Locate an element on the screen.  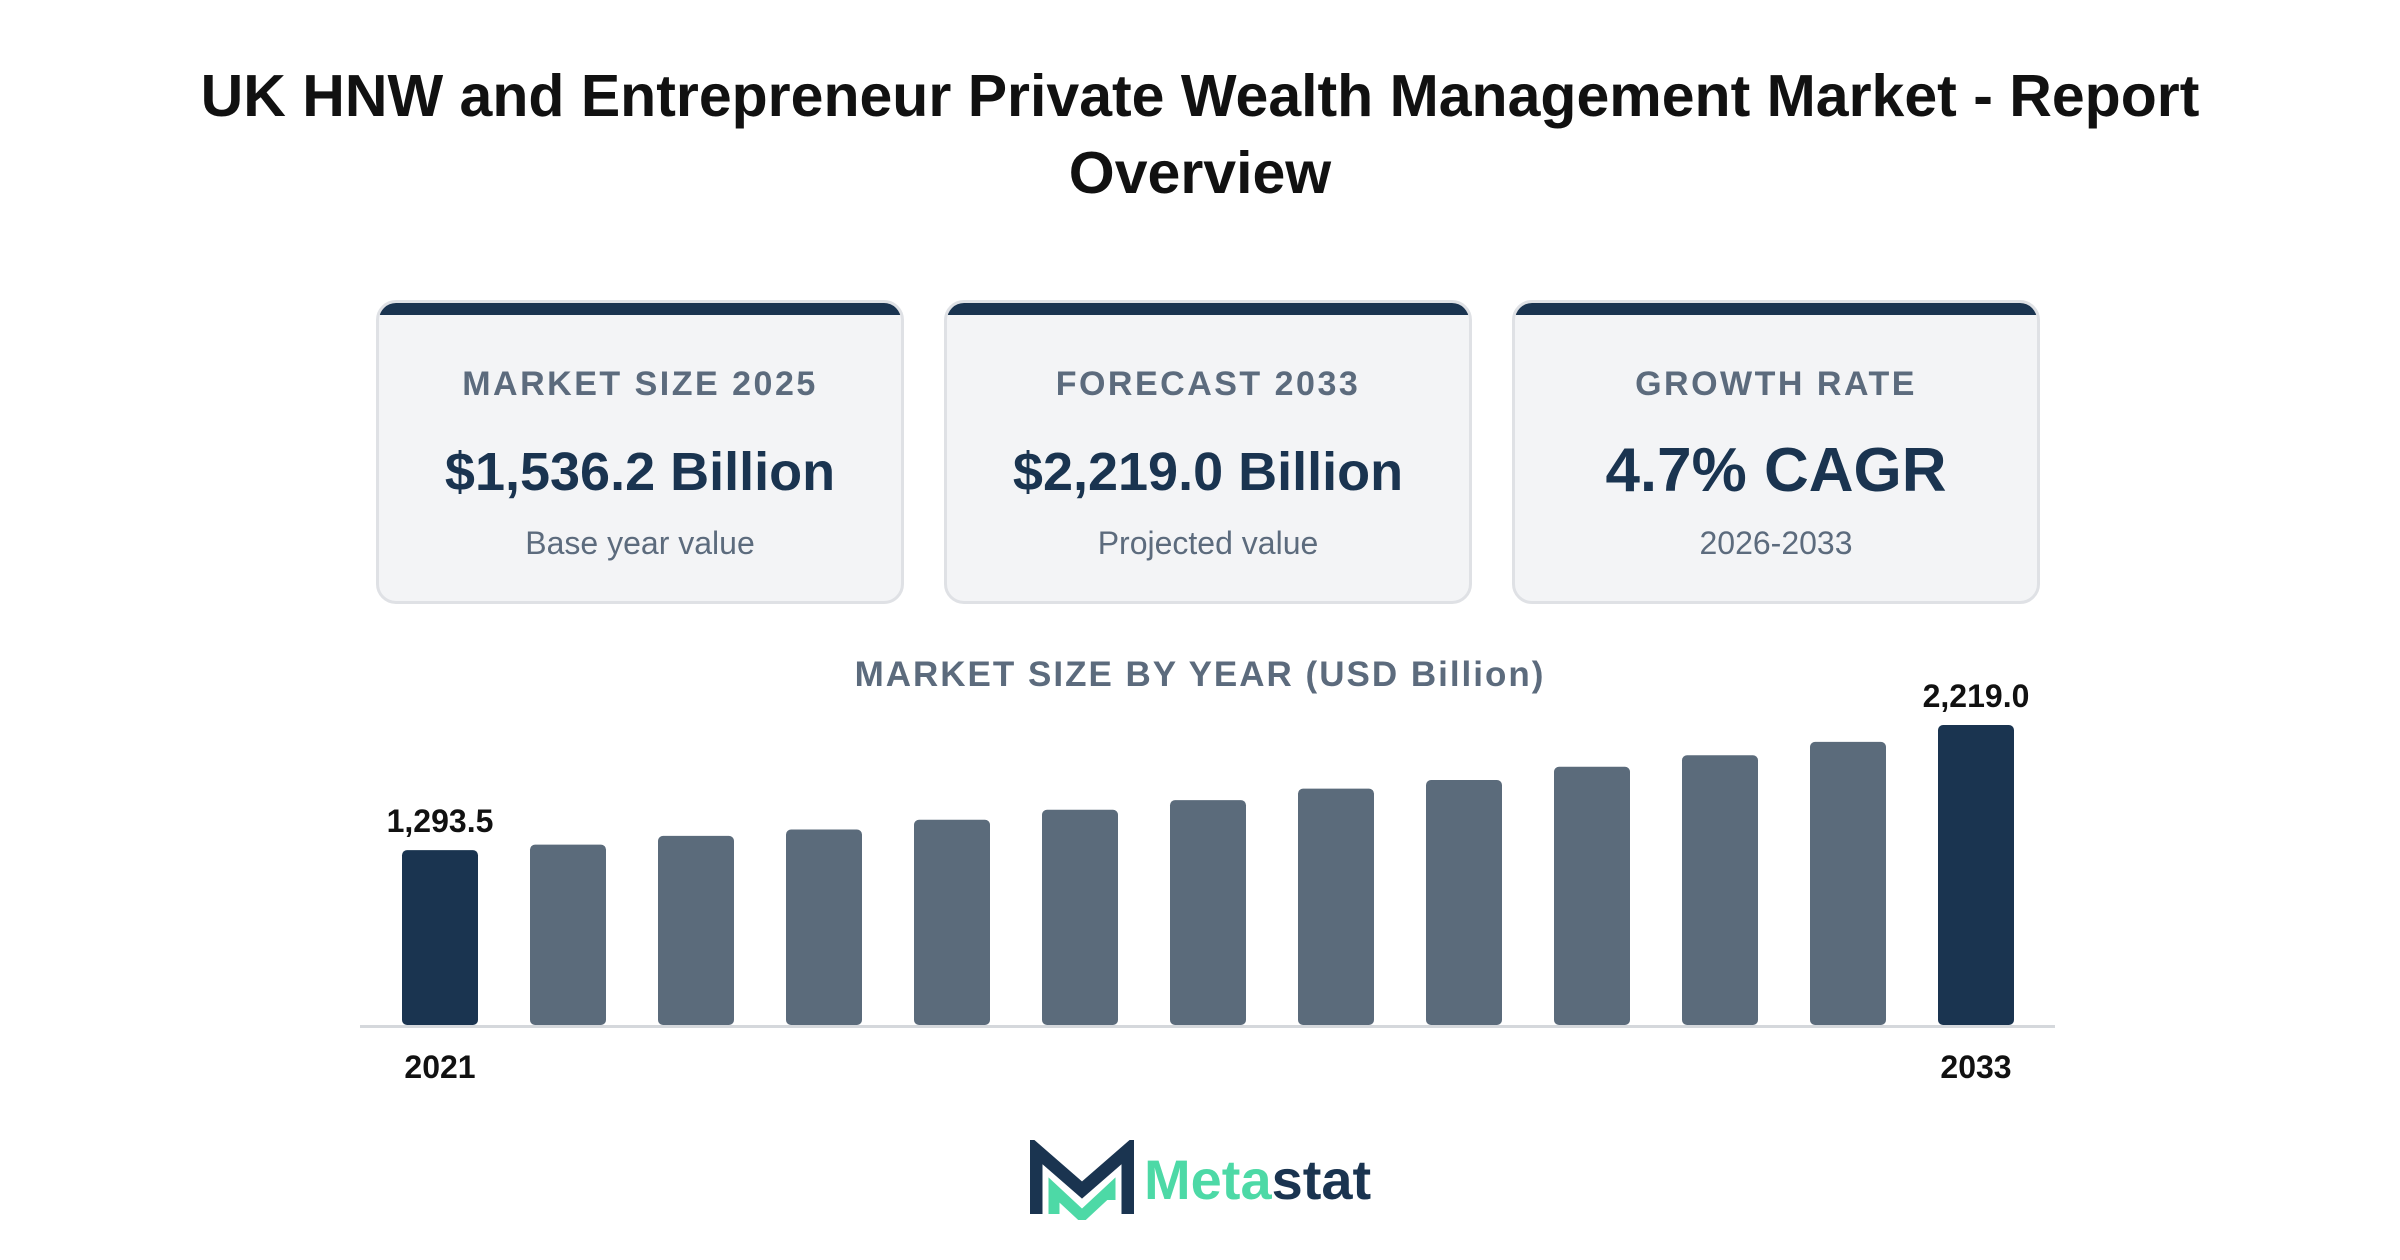
data-label-2033: 2,219.0 is located at coordinates (1976, 696).